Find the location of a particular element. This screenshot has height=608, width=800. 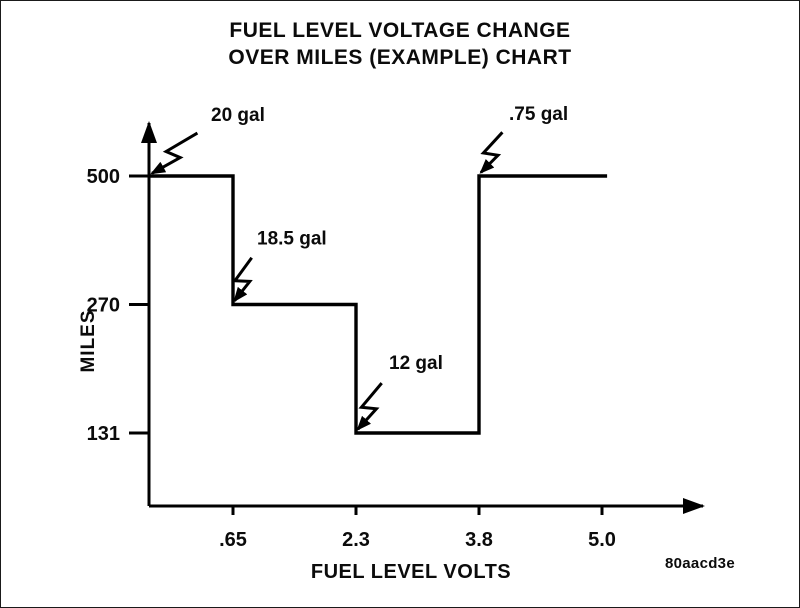

svg-text: 131 is located at coordinates (103, 434).